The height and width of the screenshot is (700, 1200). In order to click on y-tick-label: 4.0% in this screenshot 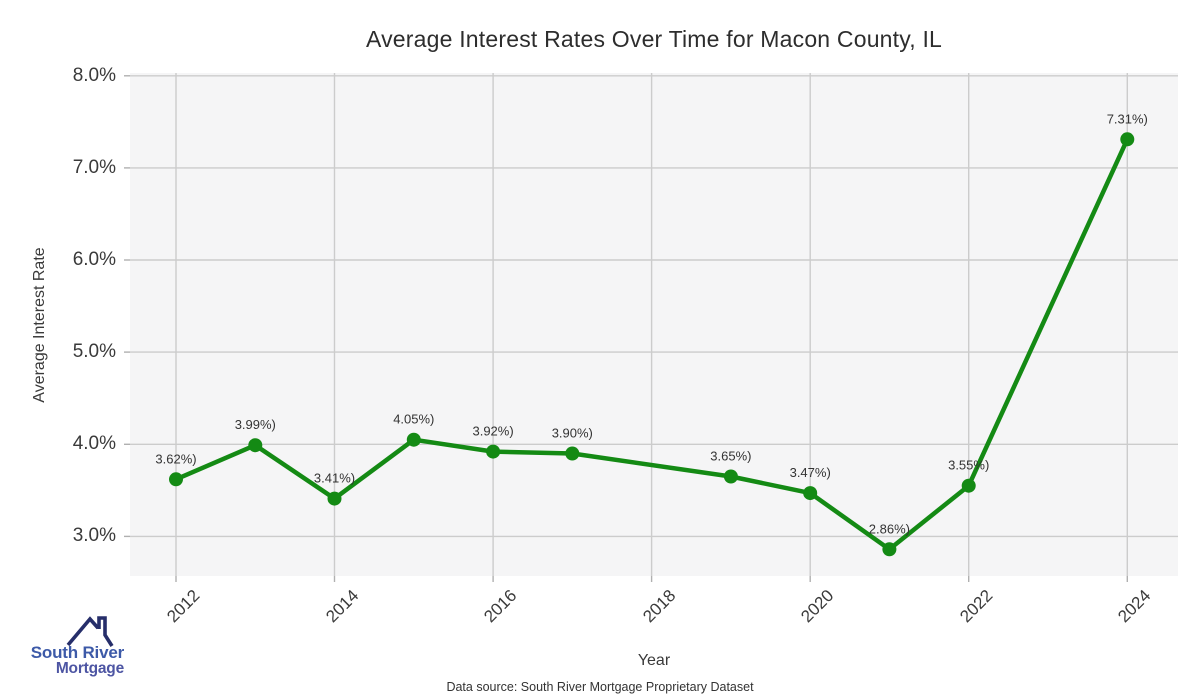, I will do `click(94, 444)`.